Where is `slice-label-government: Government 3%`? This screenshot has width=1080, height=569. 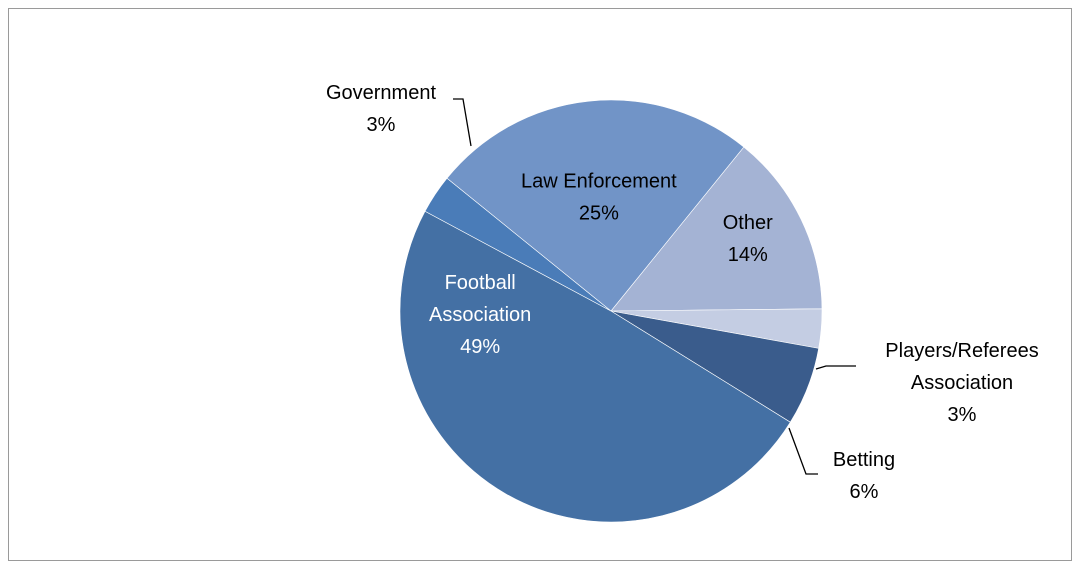 slice-label-government: Government 3% is located at coordinates (381, 109).